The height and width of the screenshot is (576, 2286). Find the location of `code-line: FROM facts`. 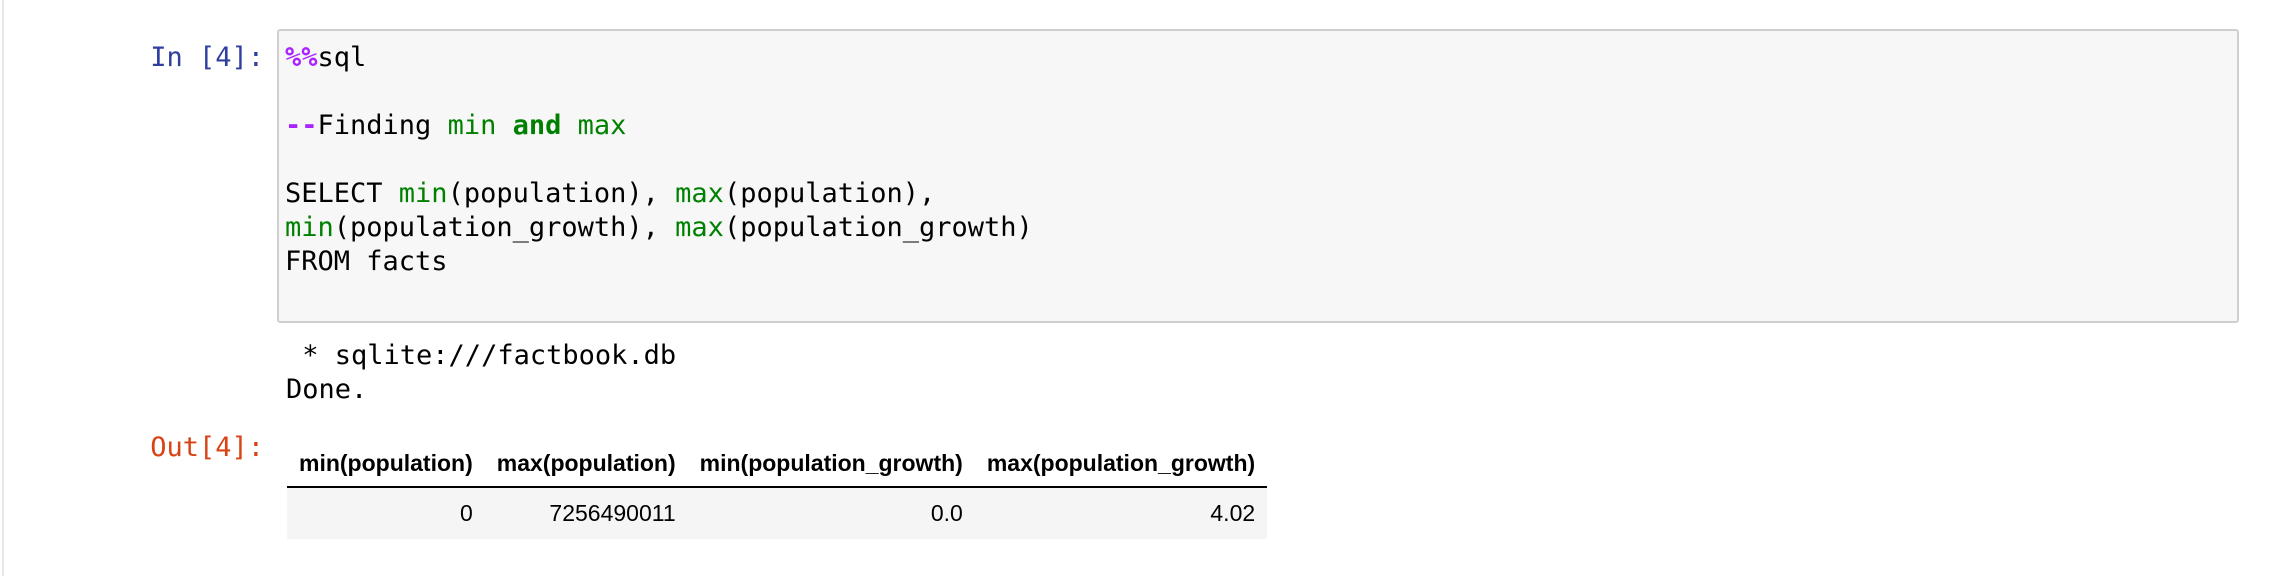

code-line: FROM facts is located at coordinates (659, 262).